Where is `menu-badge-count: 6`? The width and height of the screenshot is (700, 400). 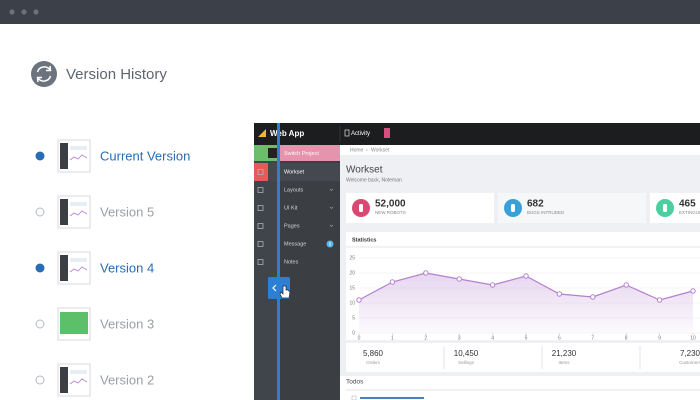
menu-badge-count: 6 is located at coordinates (330, 243).